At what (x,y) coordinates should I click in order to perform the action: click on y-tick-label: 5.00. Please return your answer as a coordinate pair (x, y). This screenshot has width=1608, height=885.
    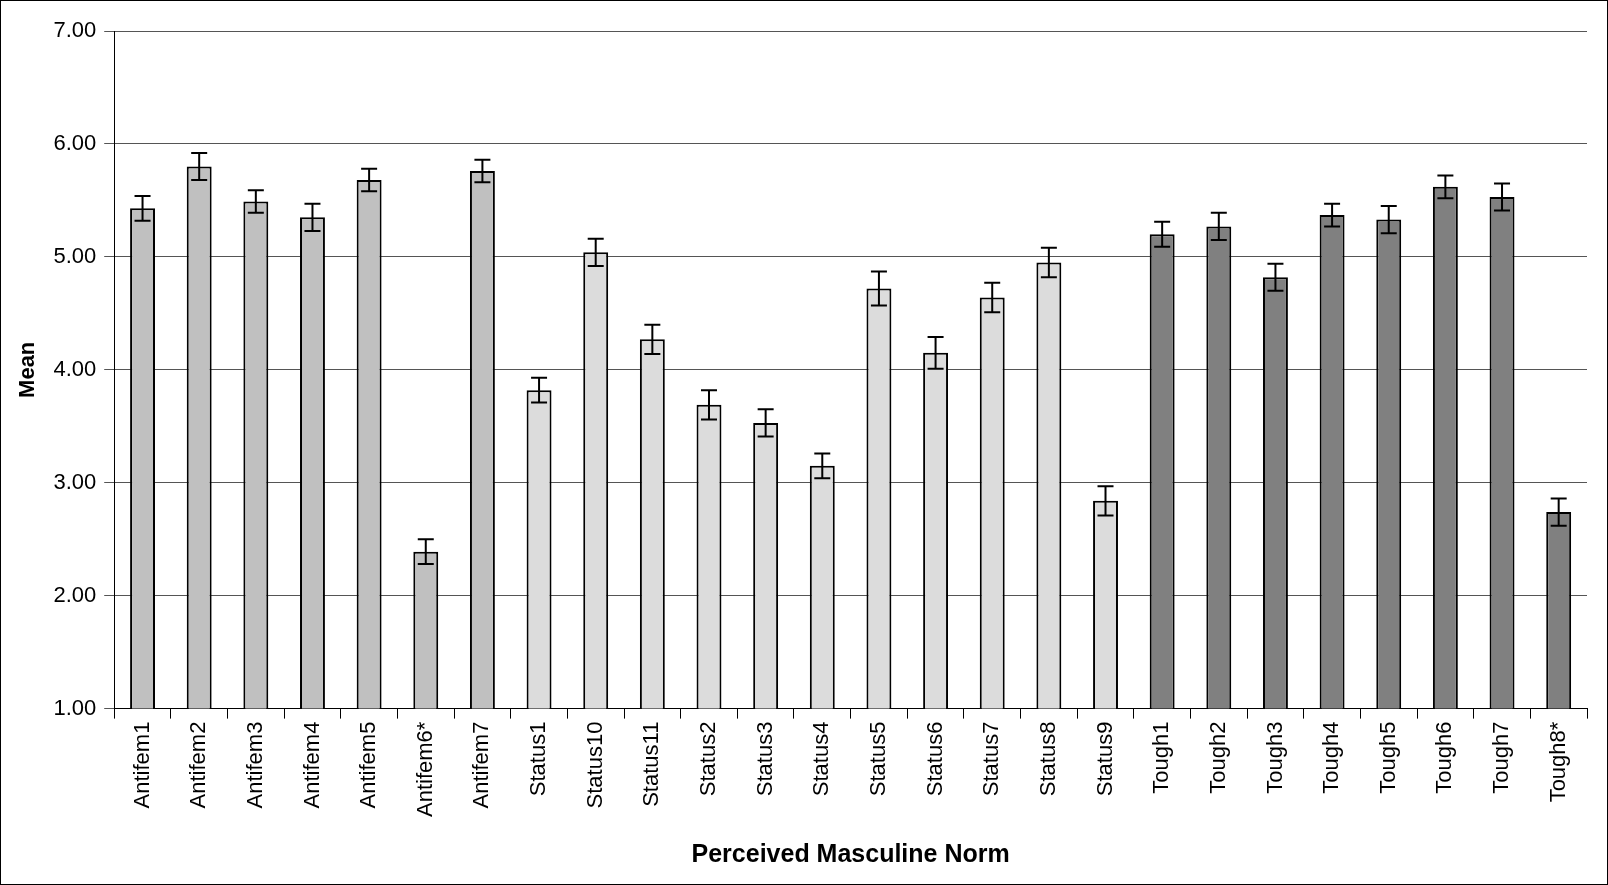
    Looking at the image, I should click on (75, 255).